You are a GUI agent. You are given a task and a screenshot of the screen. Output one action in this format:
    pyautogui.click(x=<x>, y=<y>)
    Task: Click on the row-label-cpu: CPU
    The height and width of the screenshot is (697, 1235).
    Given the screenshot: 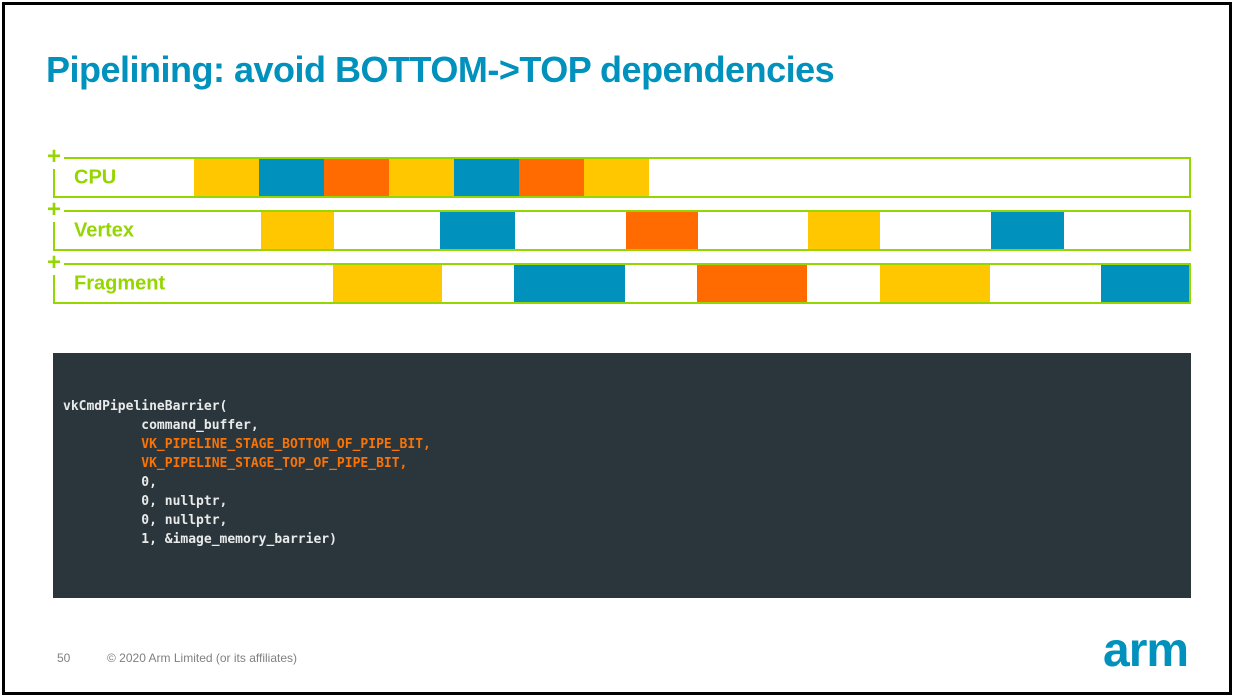 What is the action you would take?
    pyautogui.click(x=95, y=177)
    